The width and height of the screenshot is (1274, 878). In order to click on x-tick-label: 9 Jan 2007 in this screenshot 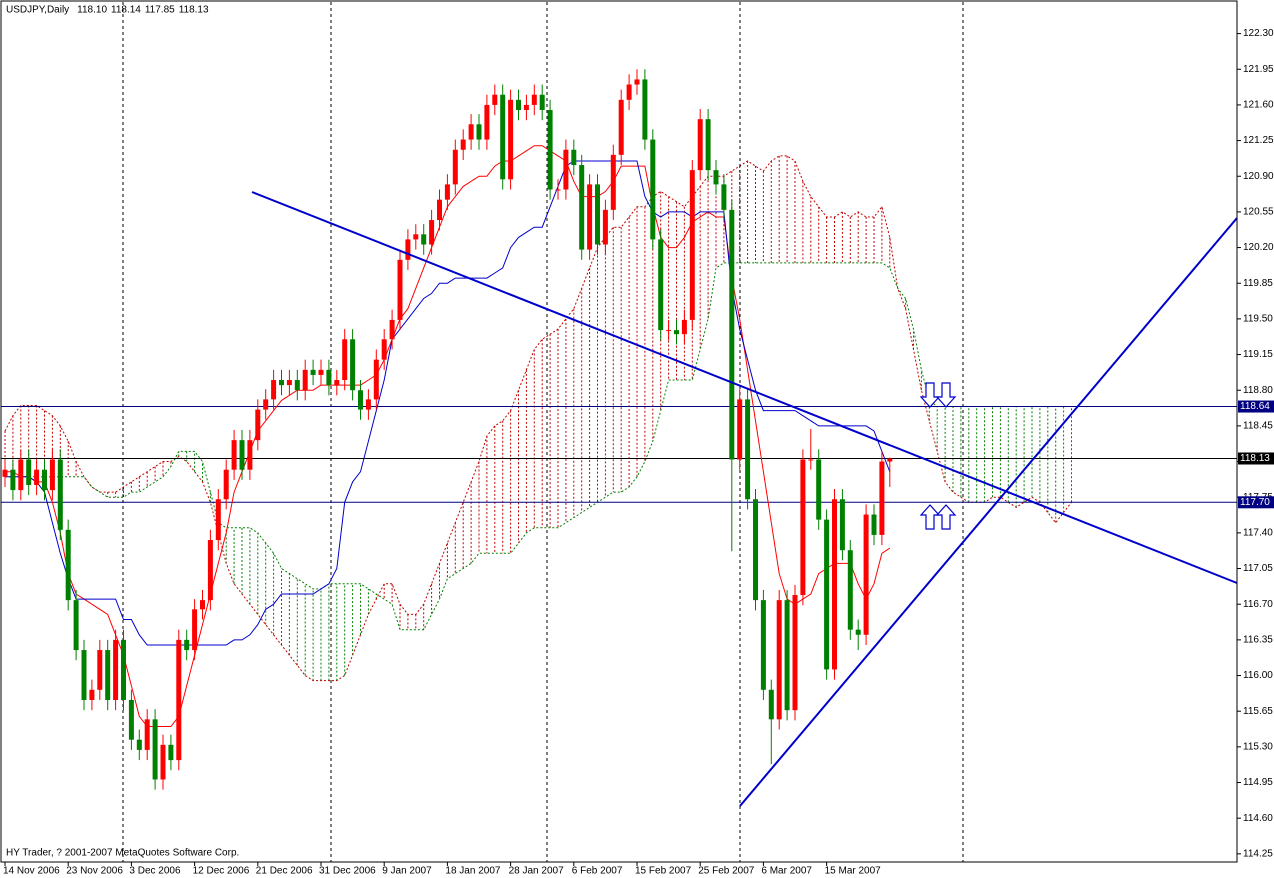, I will do `click(407, 871)`.